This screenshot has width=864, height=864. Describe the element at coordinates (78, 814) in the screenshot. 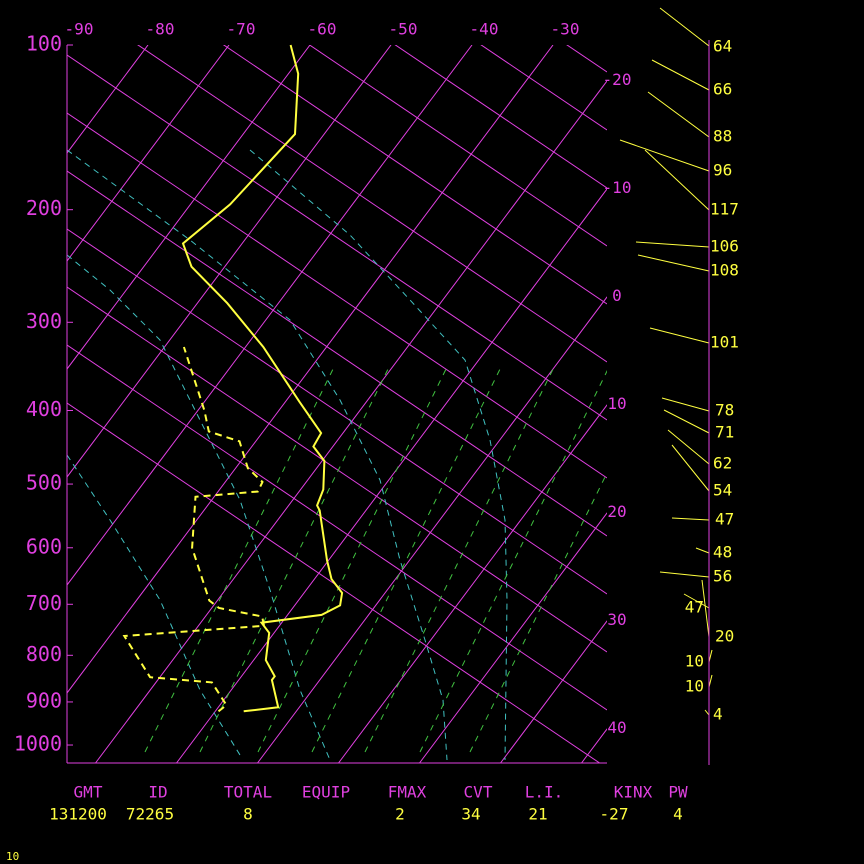

I see `footer-value: 131200` at that location.